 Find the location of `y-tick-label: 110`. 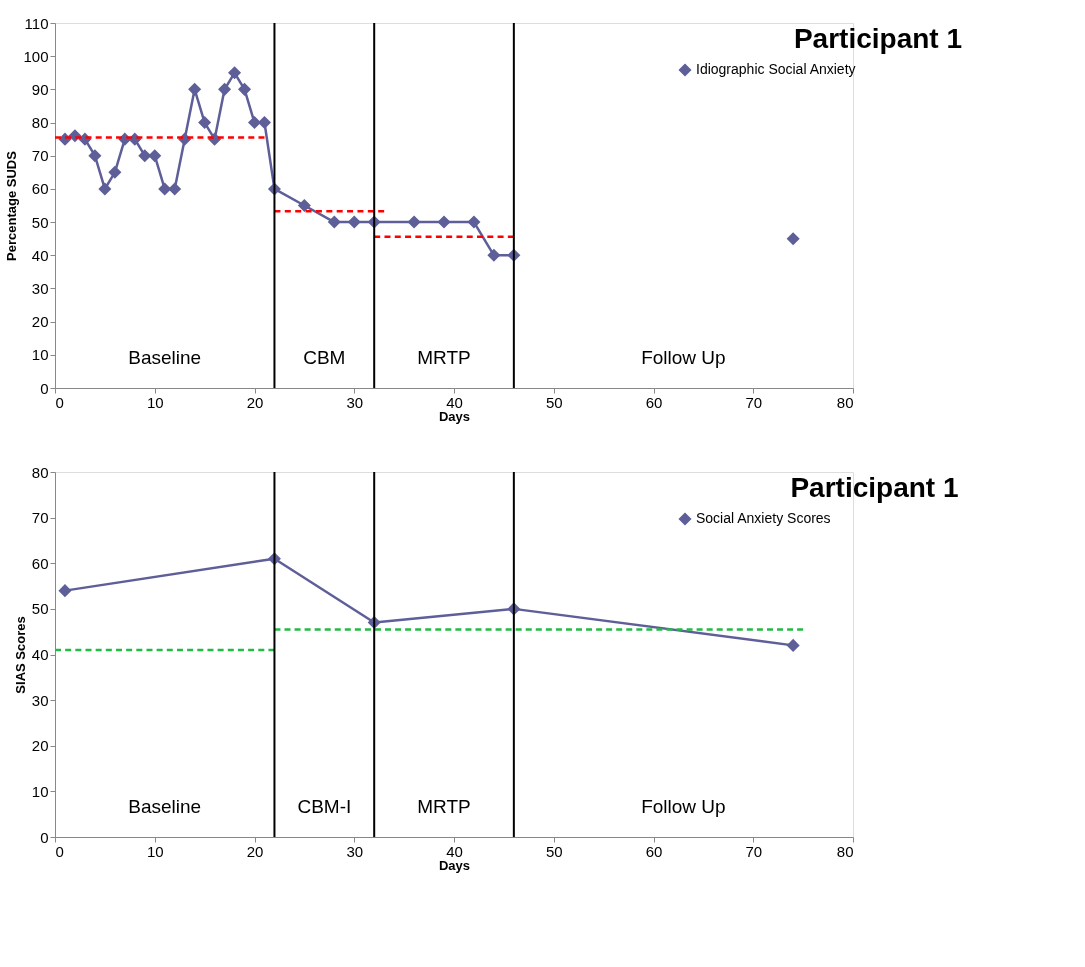

y-tick-label: 110 is located at coordinates (36, 23).